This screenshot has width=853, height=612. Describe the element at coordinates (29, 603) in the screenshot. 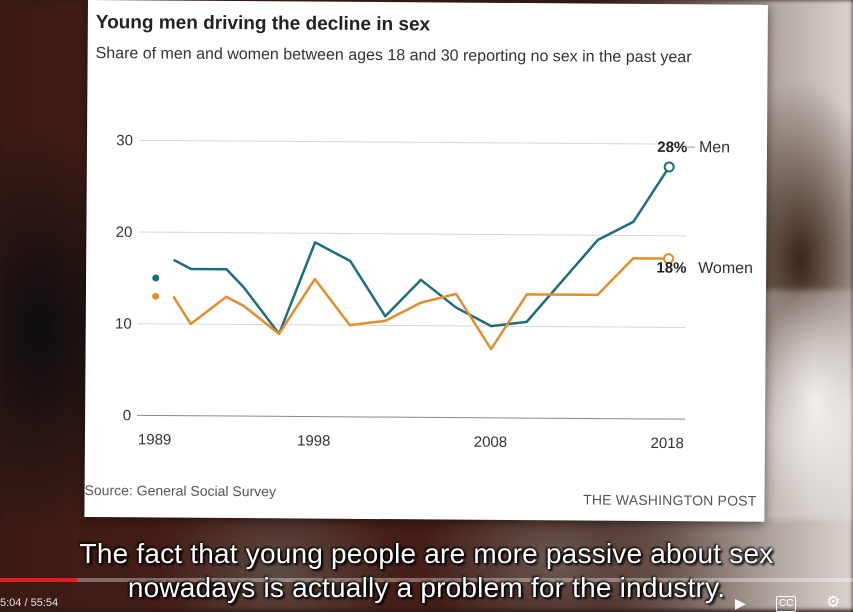

I see `time-display: 5:04 / 55:54` at that location.